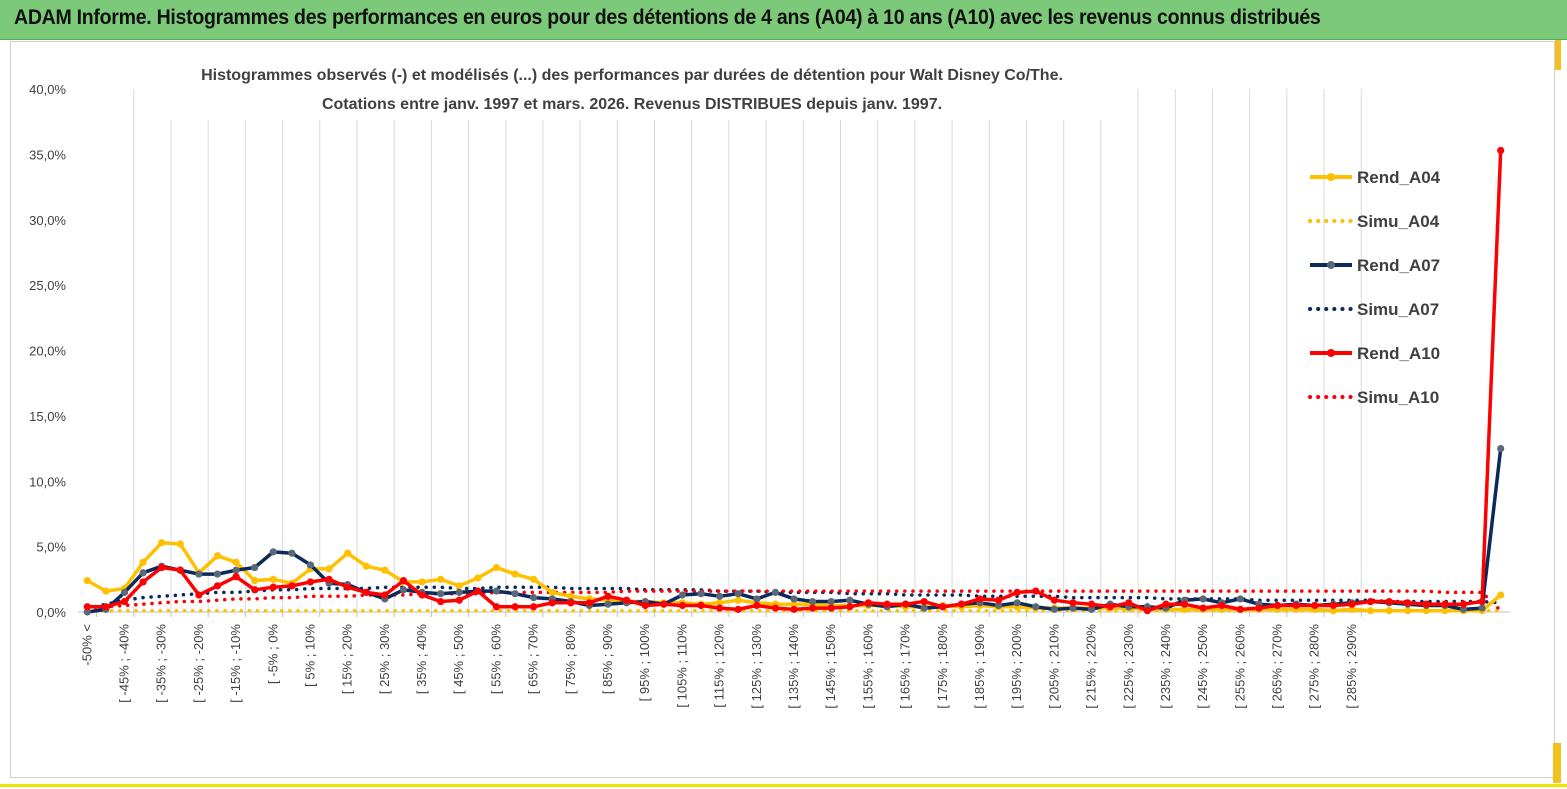 The height and width of the screenshot is (789, 1567). What do you see at coordinates (1128, 666) in the screenshot?
I see `x-tick-label: [ 225% ; 230%` at bounding box center [1128, 666].